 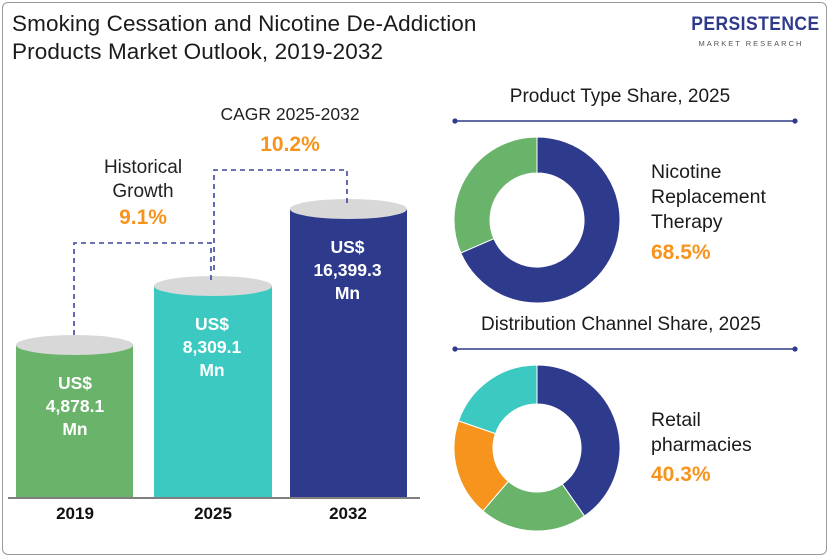 What do you see at coordinates (348, 353) in the screenshot?
I see `bar-2032` at bounding box center [348, 353].